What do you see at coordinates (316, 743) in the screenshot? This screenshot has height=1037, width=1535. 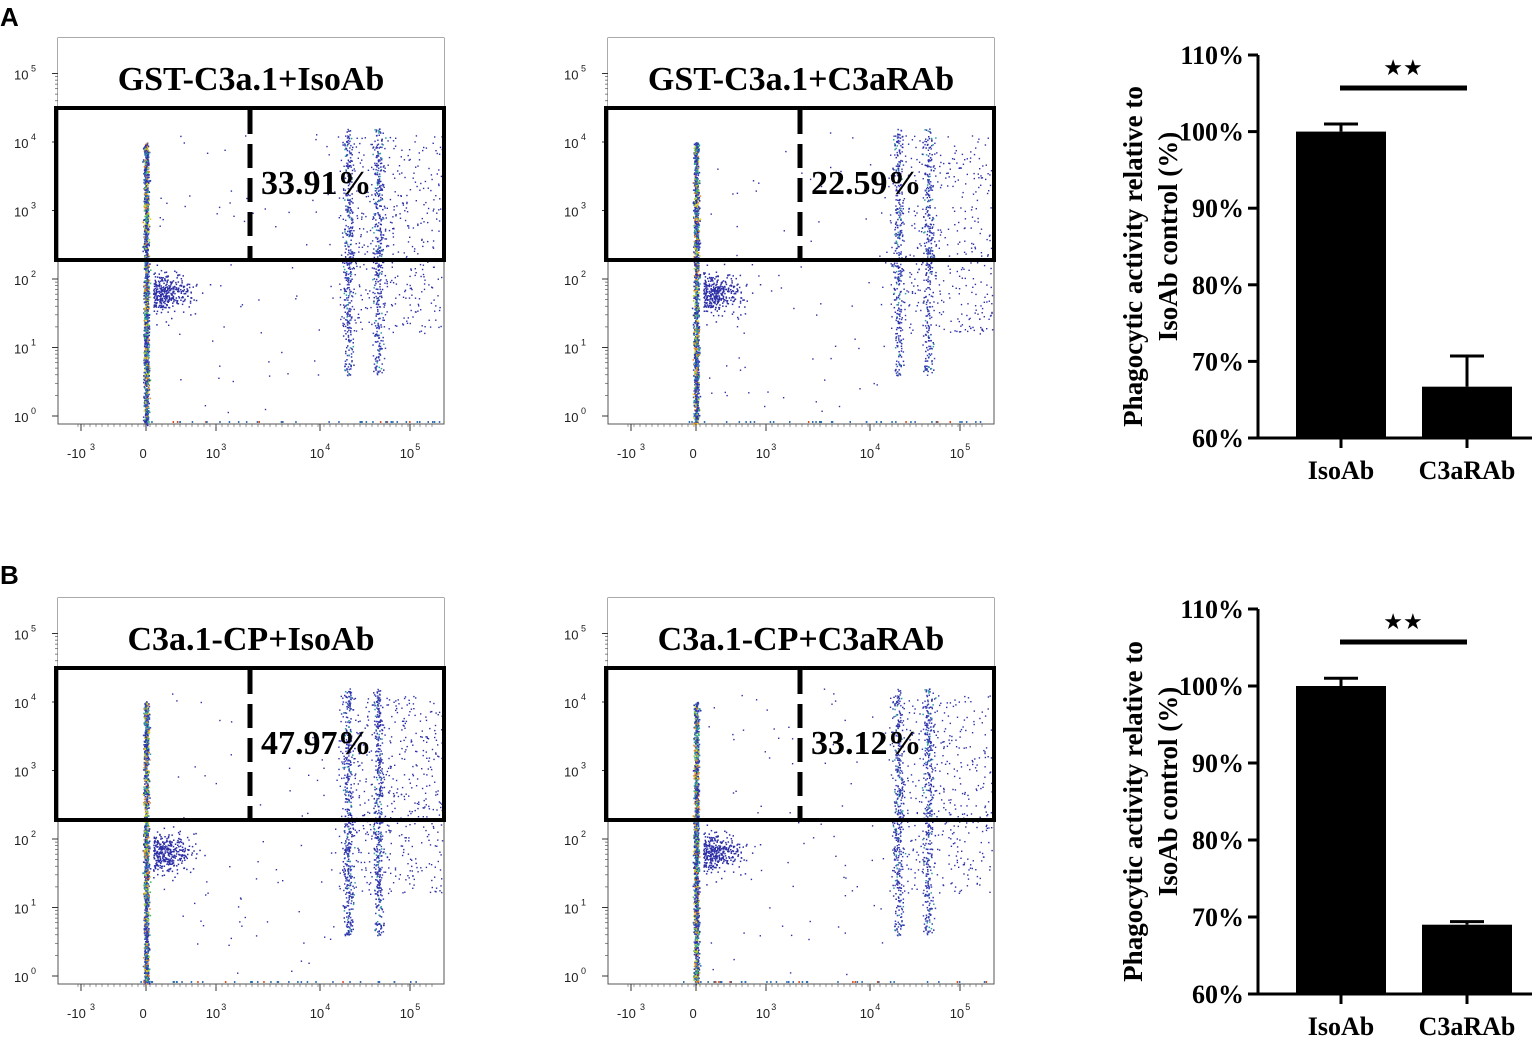 I see `gate-percent: 47.97%` at bounding box center [316, 743].